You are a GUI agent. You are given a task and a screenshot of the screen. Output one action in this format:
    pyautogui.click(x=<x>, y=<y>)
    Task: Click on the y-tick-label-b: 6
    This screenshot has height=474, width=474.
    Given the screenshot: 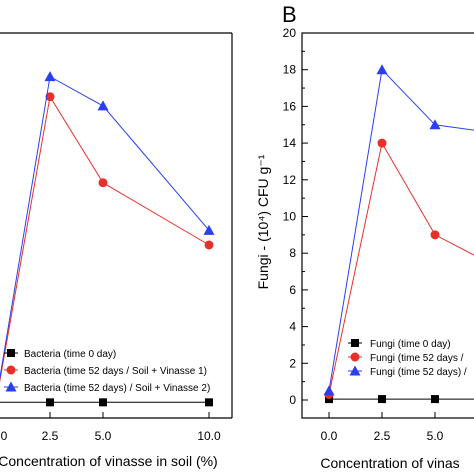 What is the action you would take?
    pyautogui.click(x=292, y=290)
    